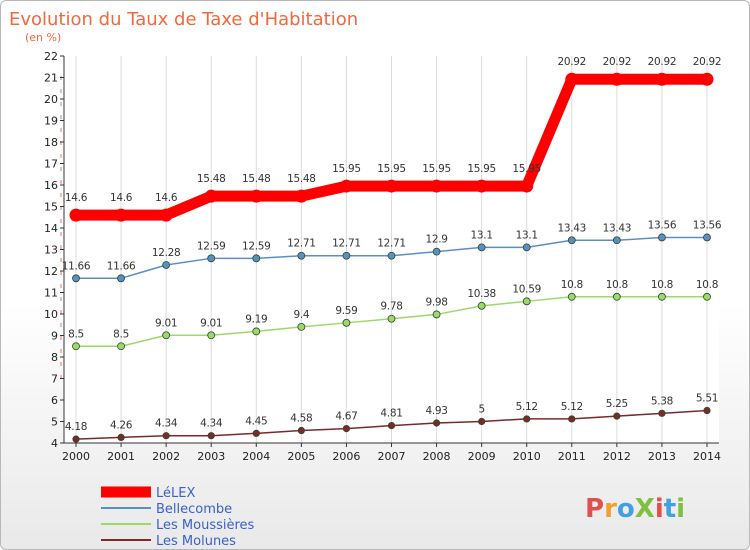 The height and width of the screenshot is (550, 750). I want to click on y-tick-label: 8, so click(54, 357).